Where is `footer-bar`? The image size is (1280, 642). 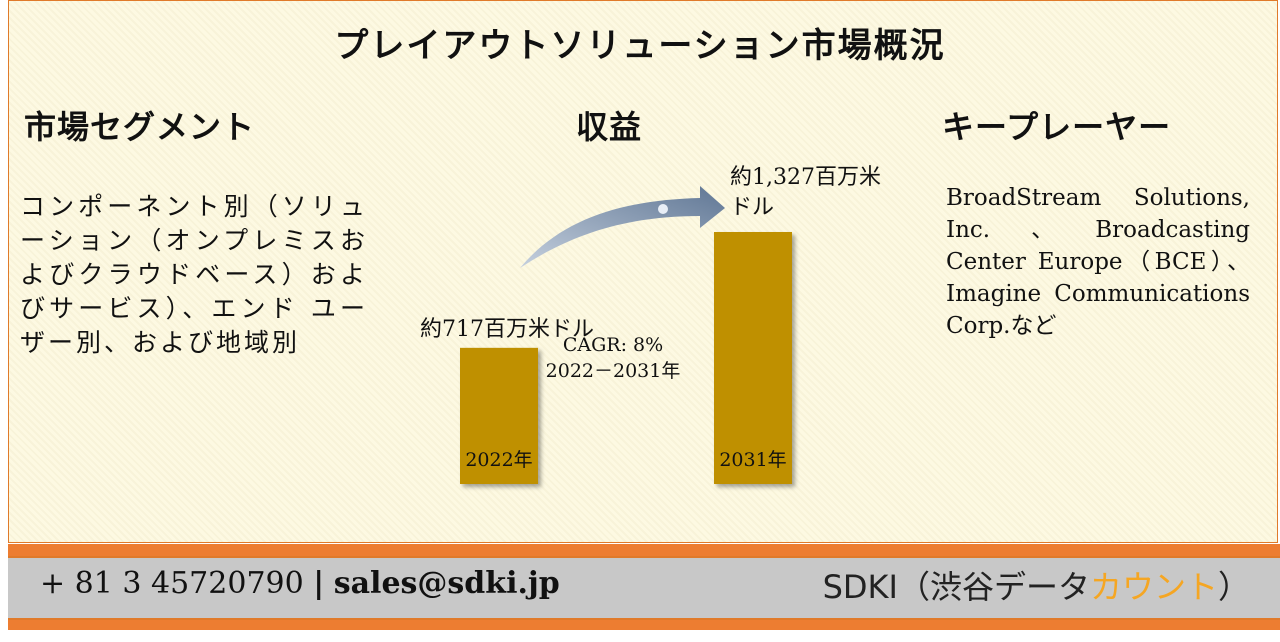
footer-bar is located at coordinates (644, 588).